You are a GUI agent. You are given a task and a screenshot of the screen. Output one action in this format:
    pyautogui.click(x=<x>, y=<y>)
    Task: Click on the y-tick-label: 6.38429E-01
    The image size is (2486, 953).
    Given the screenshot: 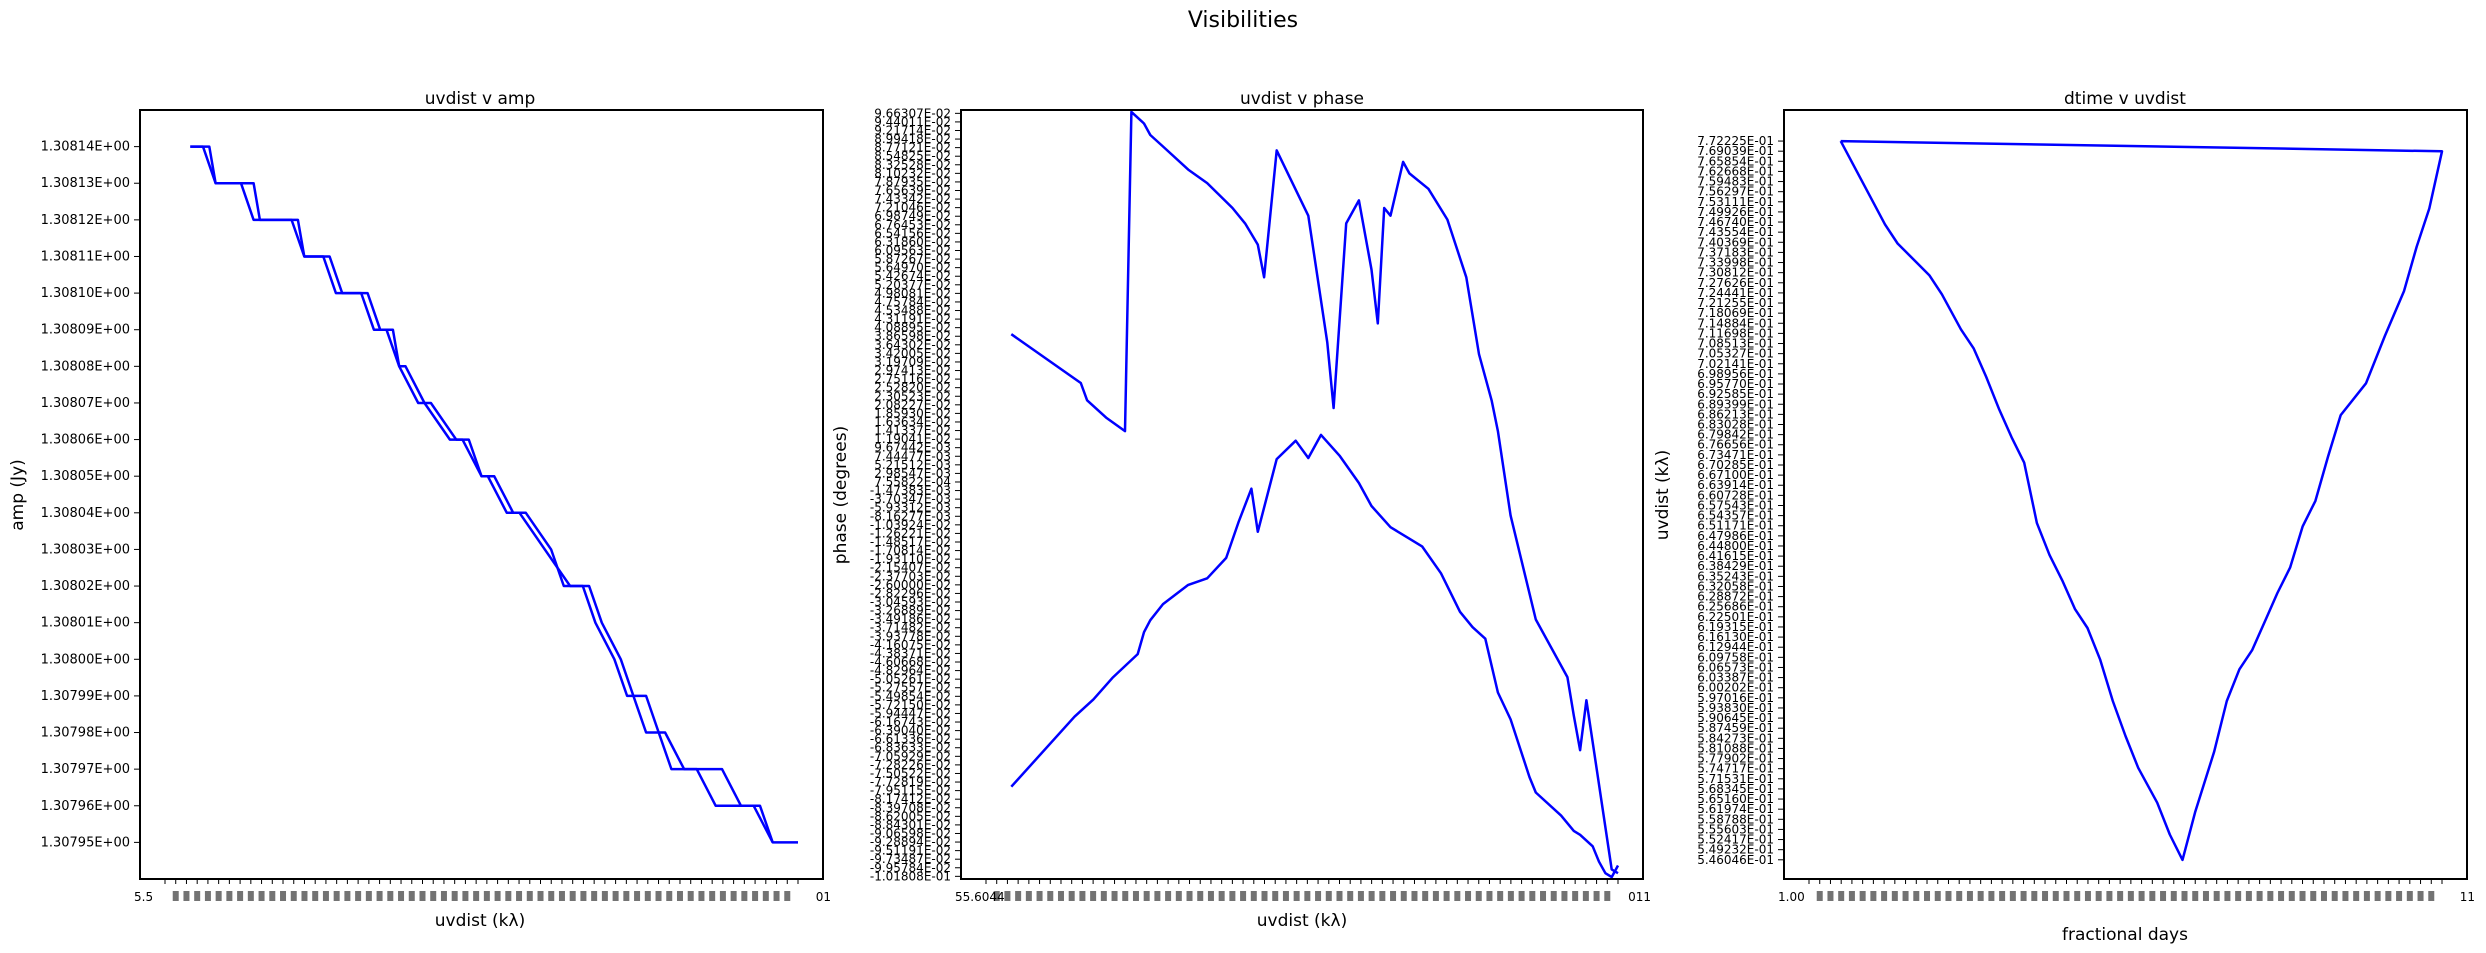 What is the action you would take?
    pyautogui.click(x=1735, y=566)
    